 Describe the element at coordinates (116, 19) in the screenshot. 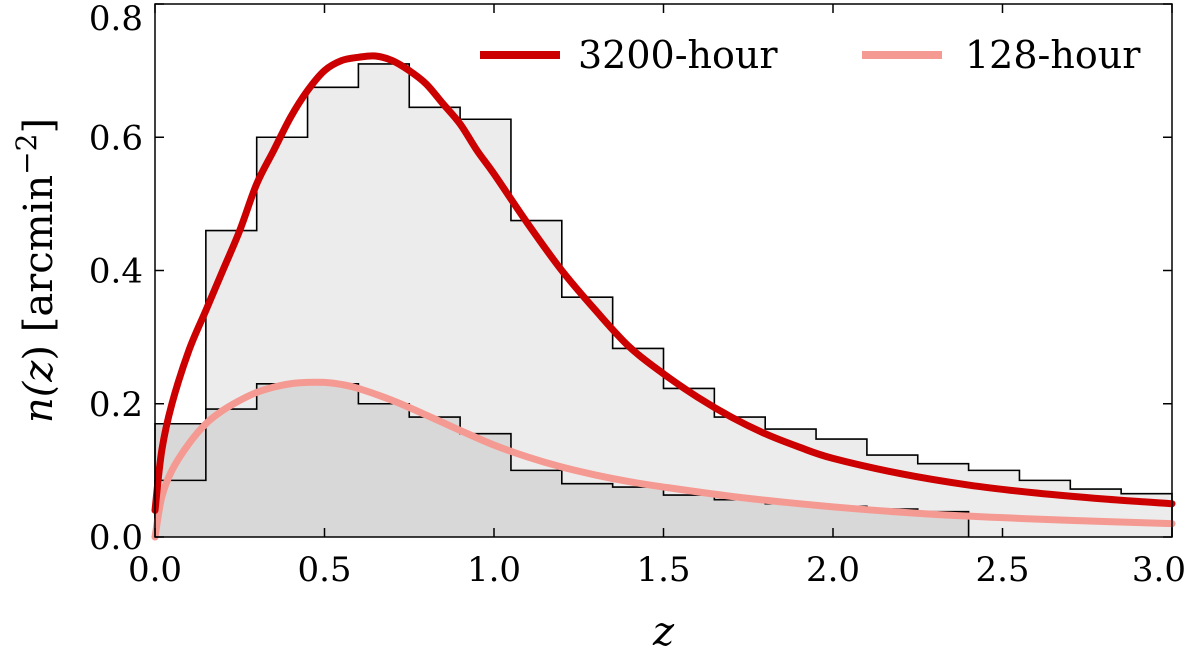

I see `y-tick-label: 0.8` at that location.